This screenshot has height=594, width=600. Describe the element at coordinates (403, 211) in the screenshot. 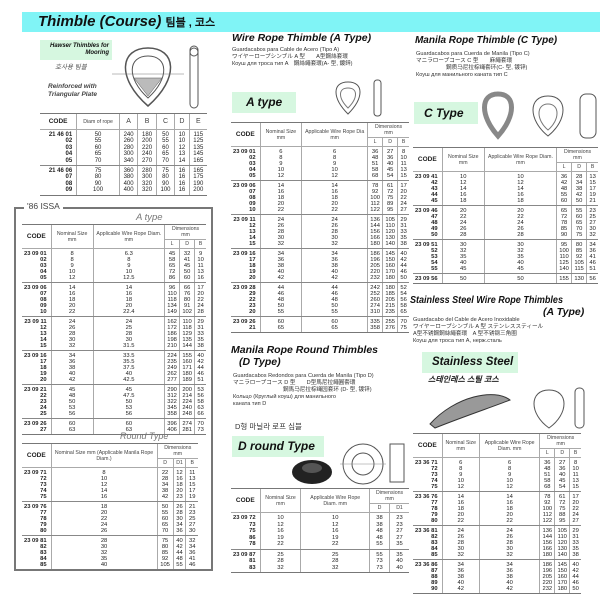

I see `value-cell: 27` at that location.